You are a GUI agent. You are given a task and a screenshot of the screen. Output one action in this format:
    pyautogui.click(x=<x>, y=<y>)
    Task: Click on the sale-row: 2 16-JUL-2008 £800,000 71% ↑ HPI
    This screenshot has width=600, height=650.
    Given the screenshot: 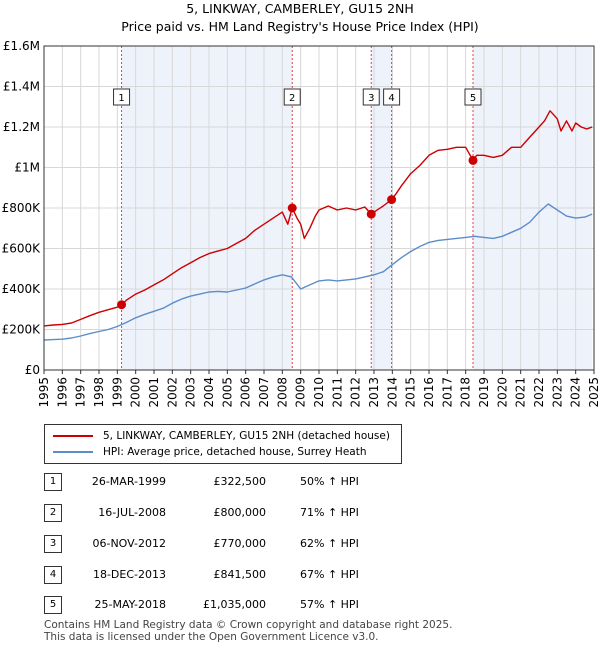 What is the action you would take?
    pyautogui.click(x=300, y=514)
    